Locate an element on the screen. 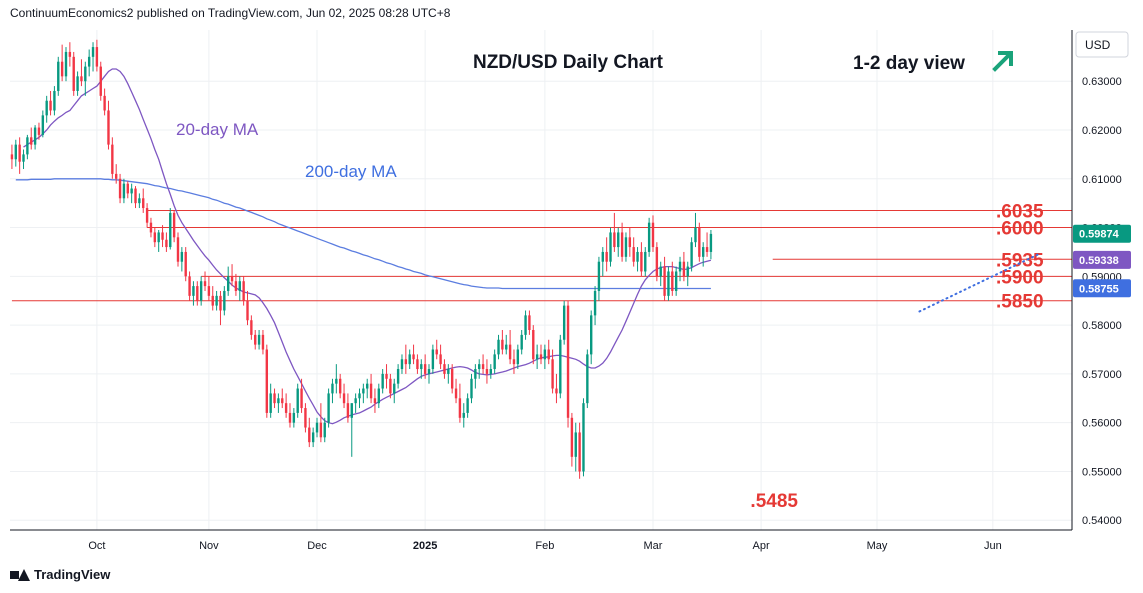  ma20-label: 20-day MA is located at coordinates (217, 129).